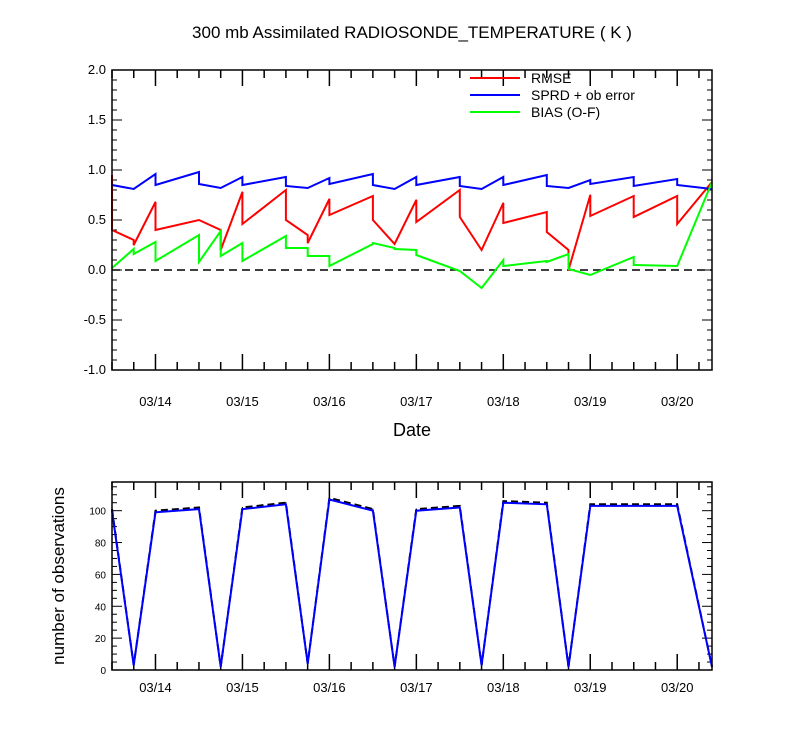 The width and height of the screenshot is (800, 750). I want to click on x-tick-label: 03/19, so click(590, 687).